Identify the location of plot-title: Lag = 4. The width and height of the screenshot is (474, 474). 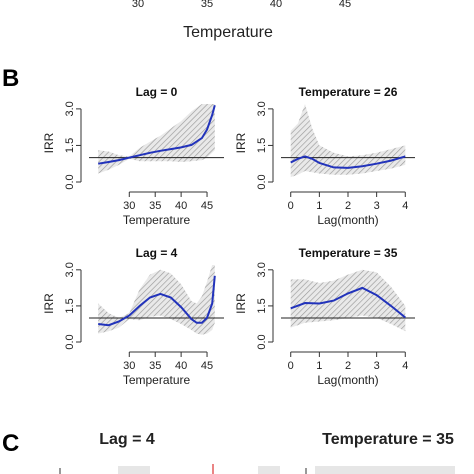
(157, 253).